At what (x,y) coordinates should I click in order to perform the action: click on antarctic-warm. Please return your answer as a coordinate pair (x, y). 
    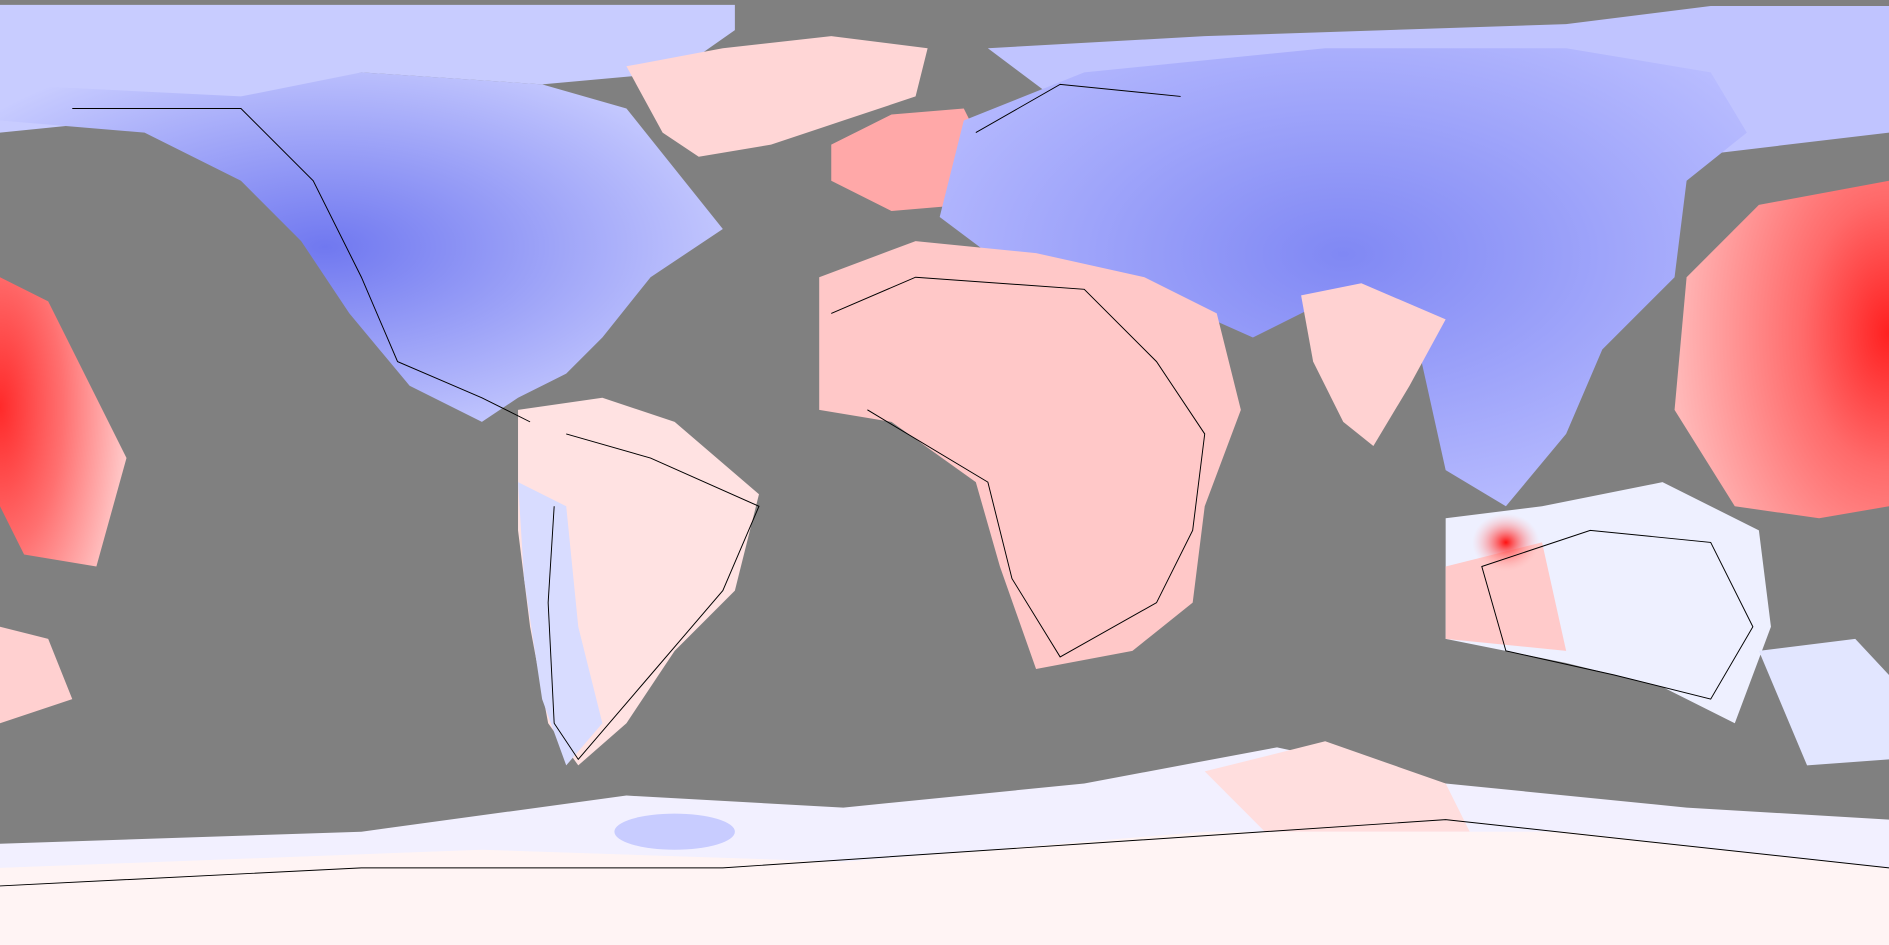
    Looking at the image, I should click on (1337, 786).